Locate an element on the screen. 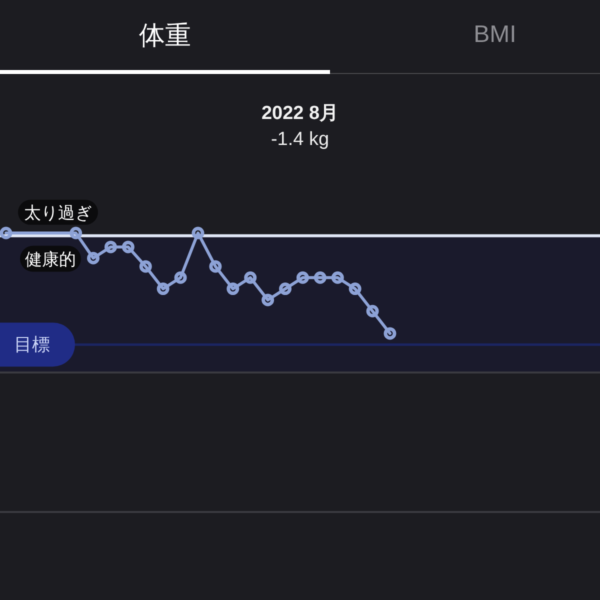 The height and width of the screenshot is (600, 600). text: BMI is located at coordinates (495, 34).